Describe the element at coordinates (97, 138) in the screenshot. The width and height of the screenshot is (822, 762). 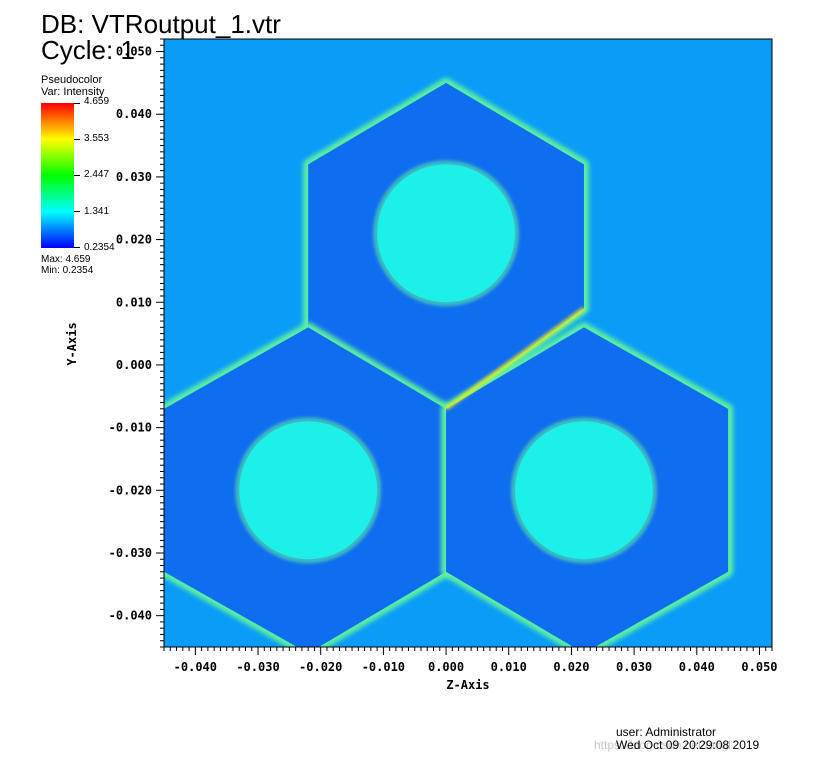
I see `colorbar-tick-label: 3.553` at that location.